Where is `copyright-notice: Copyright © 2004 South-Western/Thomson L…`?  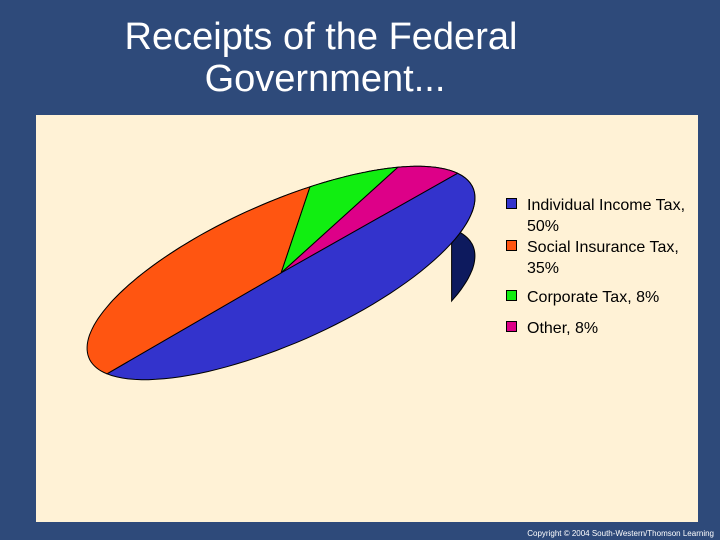
copyright-notice: Copyright © 2004 South-Western/Thomson L… is located at coordinates (620, 533).